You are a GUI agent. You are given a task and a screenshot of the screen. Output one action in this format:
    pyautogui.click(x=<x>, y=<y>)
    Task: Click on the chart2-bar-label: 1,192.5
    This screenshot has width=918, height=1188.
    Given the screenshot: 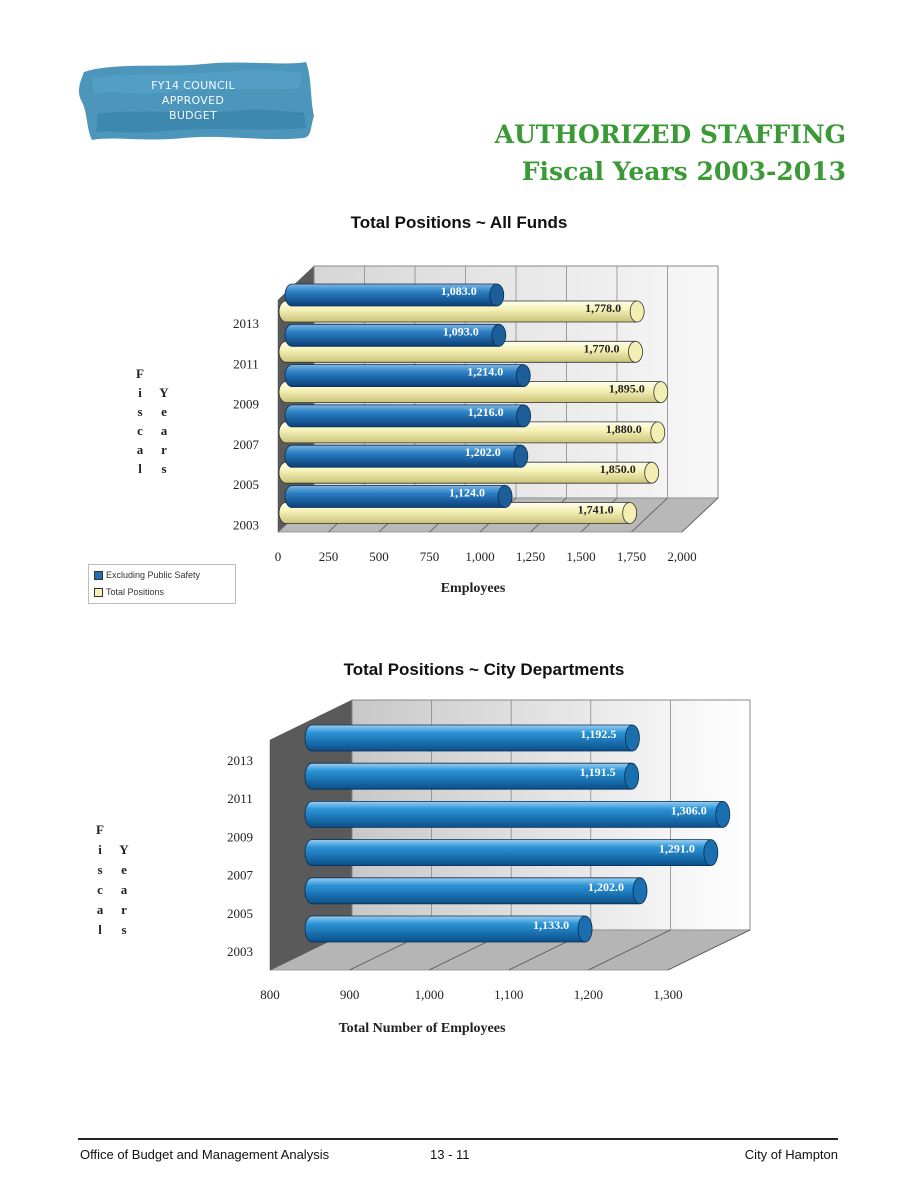 What is the action you would take?
    pyautogui.click(x=598, y=734)
    